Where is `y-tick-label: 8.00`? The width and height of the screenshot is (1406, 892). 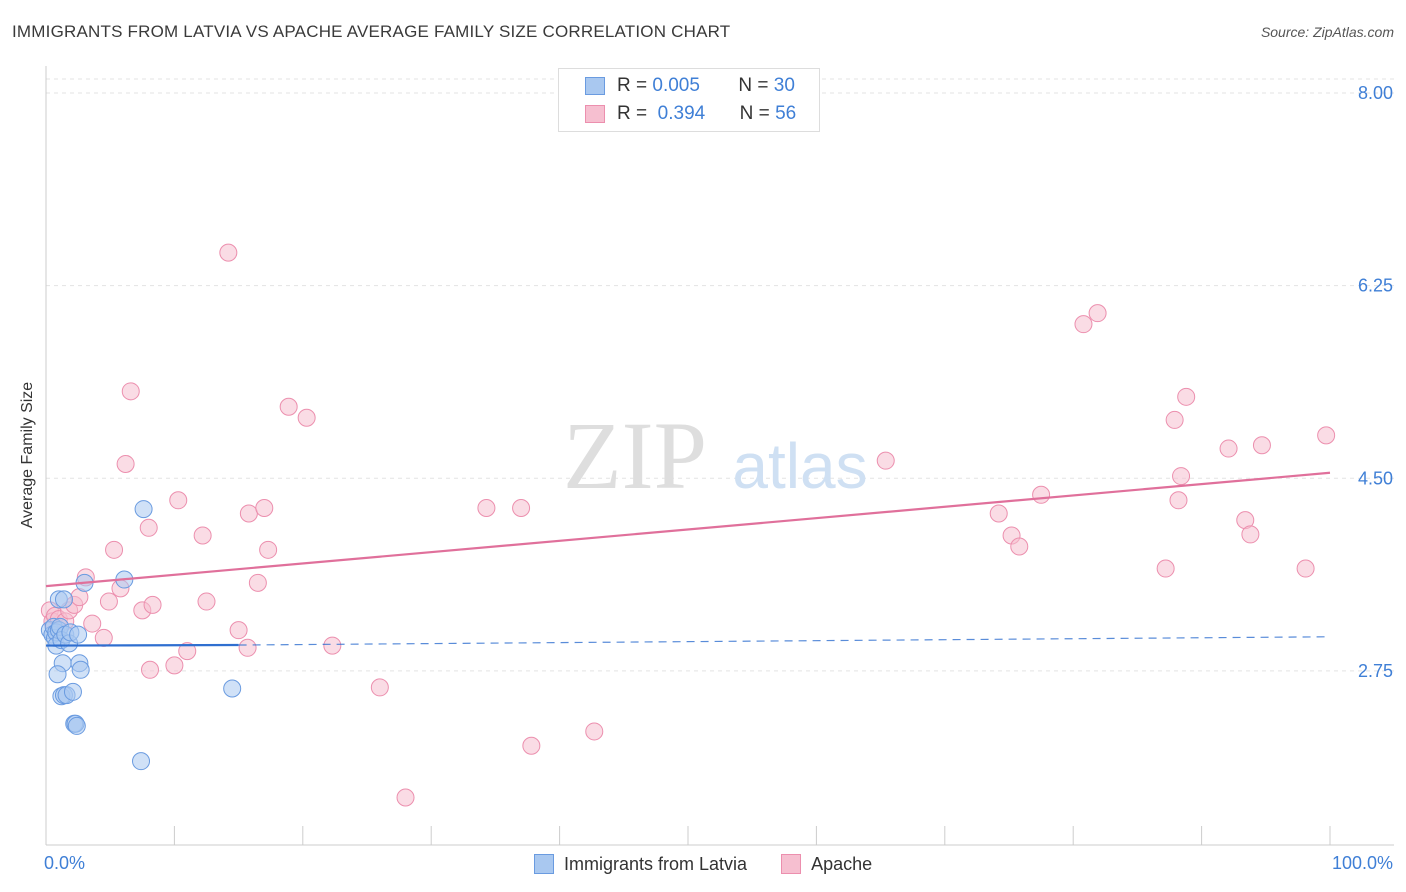
y-tick-label: 8.00 is located at coordinates (1375, 93).